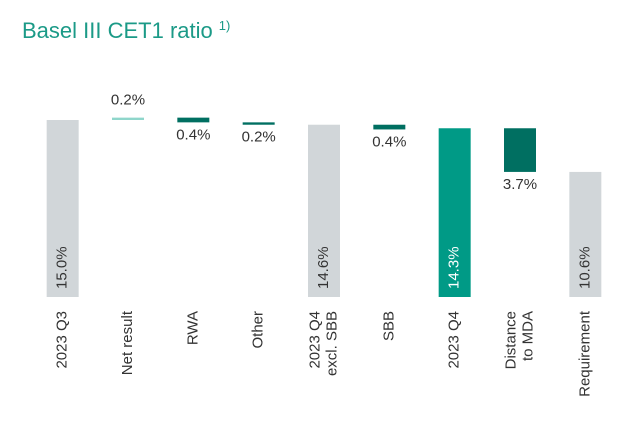  Describe the element at coordinates (584, 267) in the screenshot. I see `value-label: 10.6%` at that location.